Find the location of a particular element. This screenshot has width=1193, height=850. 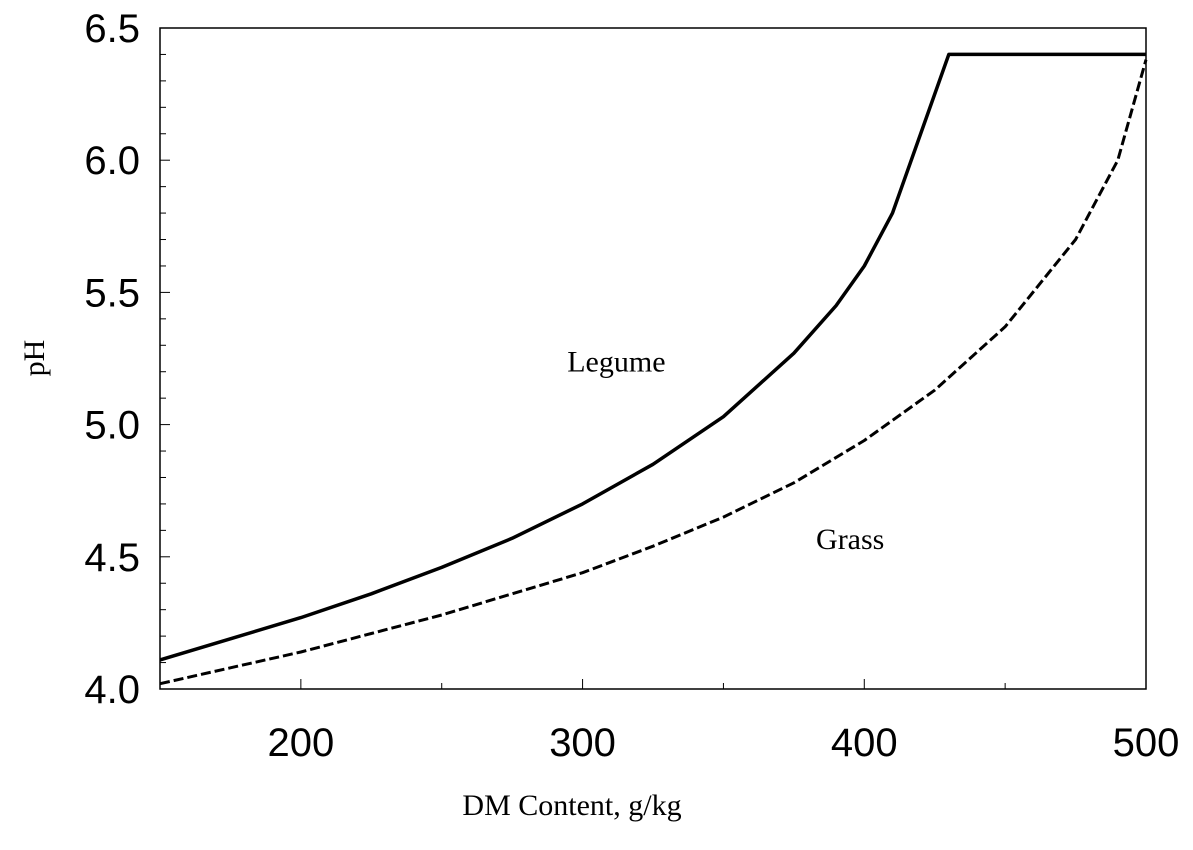

y-tick-label: 6.0 is located at coordinates (112, 161).